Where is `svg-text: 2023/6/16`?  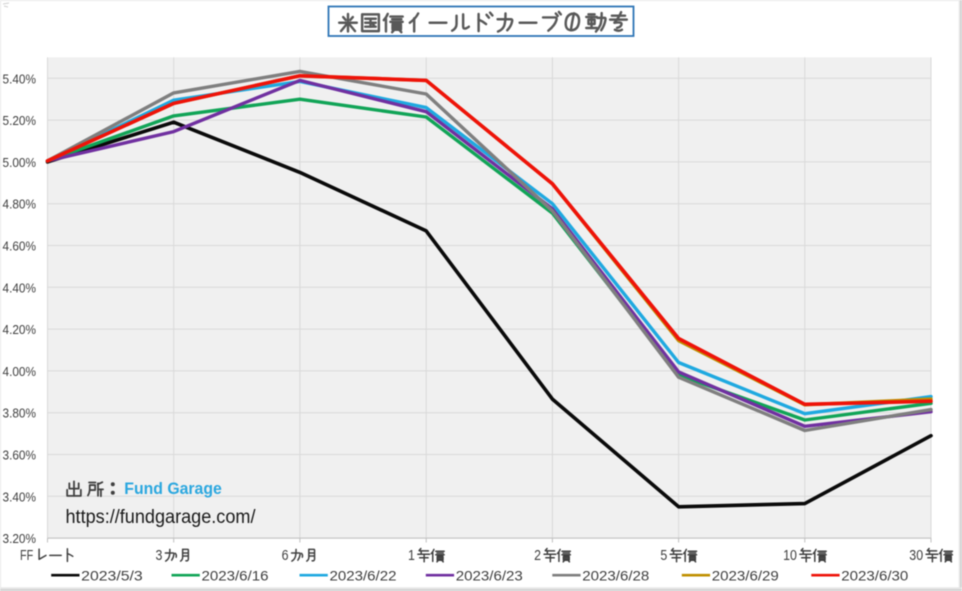 svg-text: 2023/6/16 is located at coordinates (235, 577).